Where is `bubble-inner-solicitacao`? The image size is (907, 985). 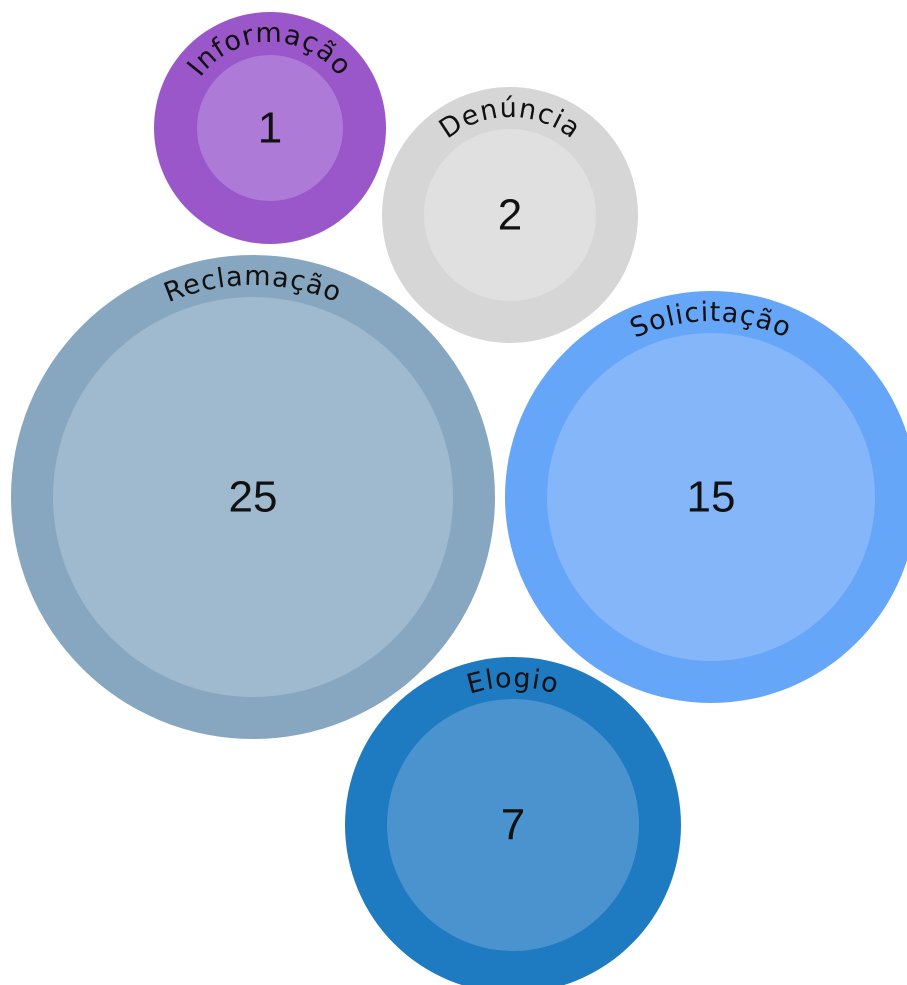
bubble-inner-solicitacao is located at coordinates (711, 497).